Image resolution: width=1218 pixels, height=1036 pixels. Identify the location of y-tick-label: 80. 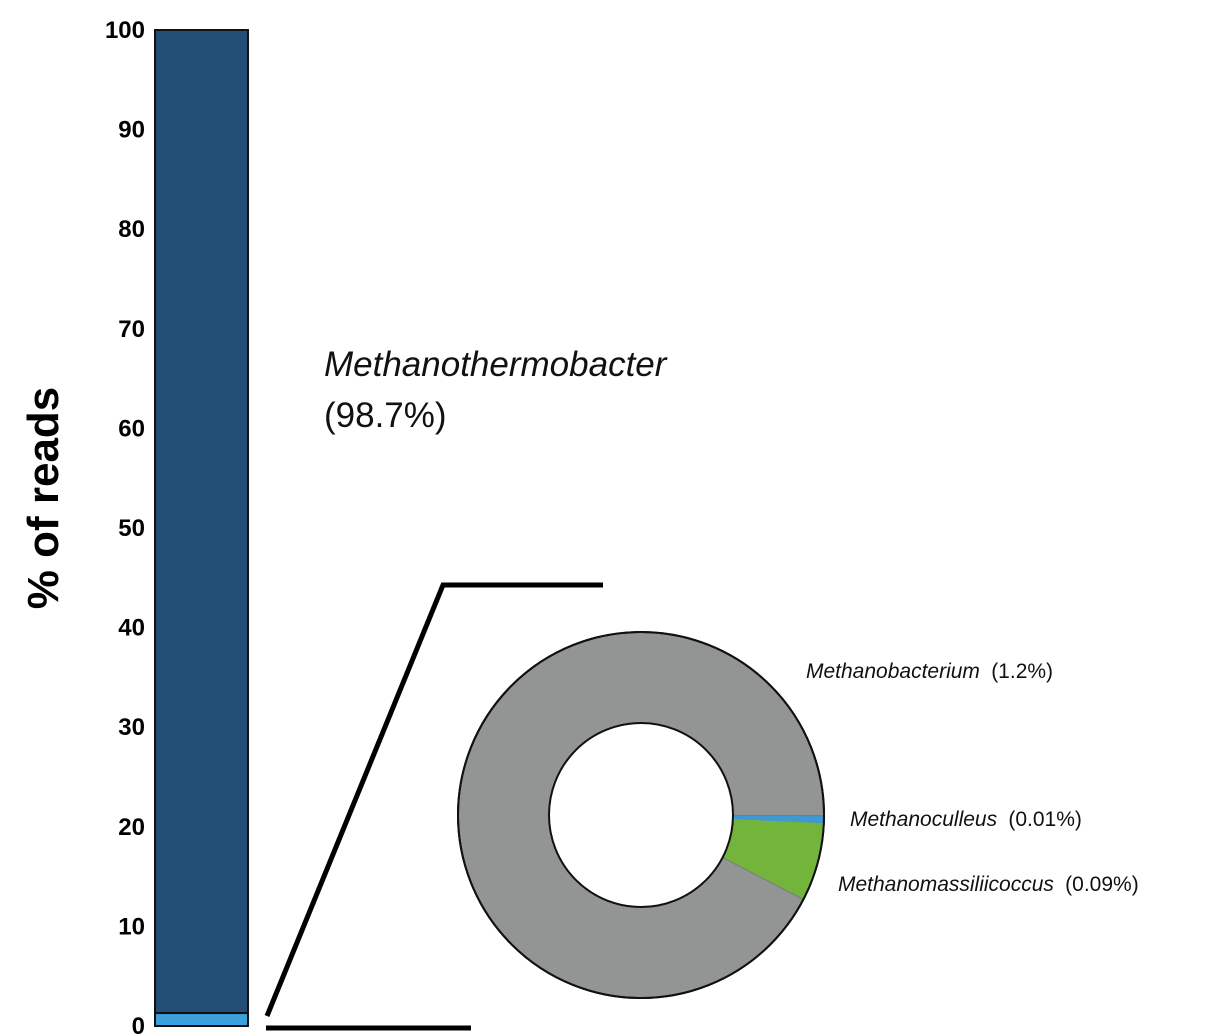
(131, 229).